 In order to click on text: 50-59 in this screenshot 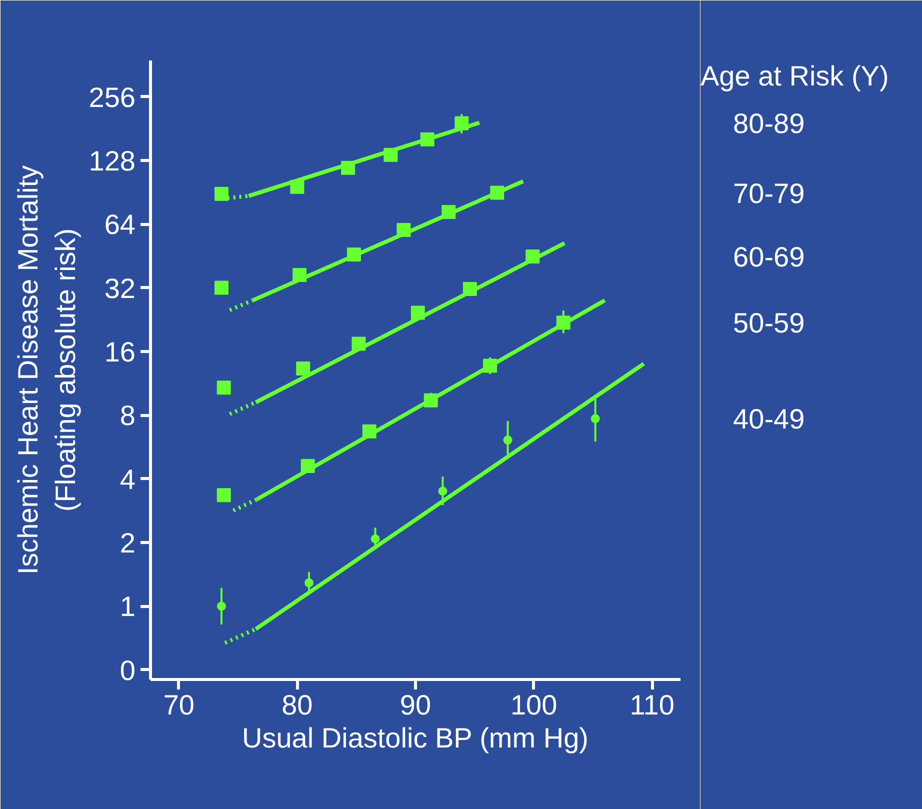, I will do `click(769, 323)`.